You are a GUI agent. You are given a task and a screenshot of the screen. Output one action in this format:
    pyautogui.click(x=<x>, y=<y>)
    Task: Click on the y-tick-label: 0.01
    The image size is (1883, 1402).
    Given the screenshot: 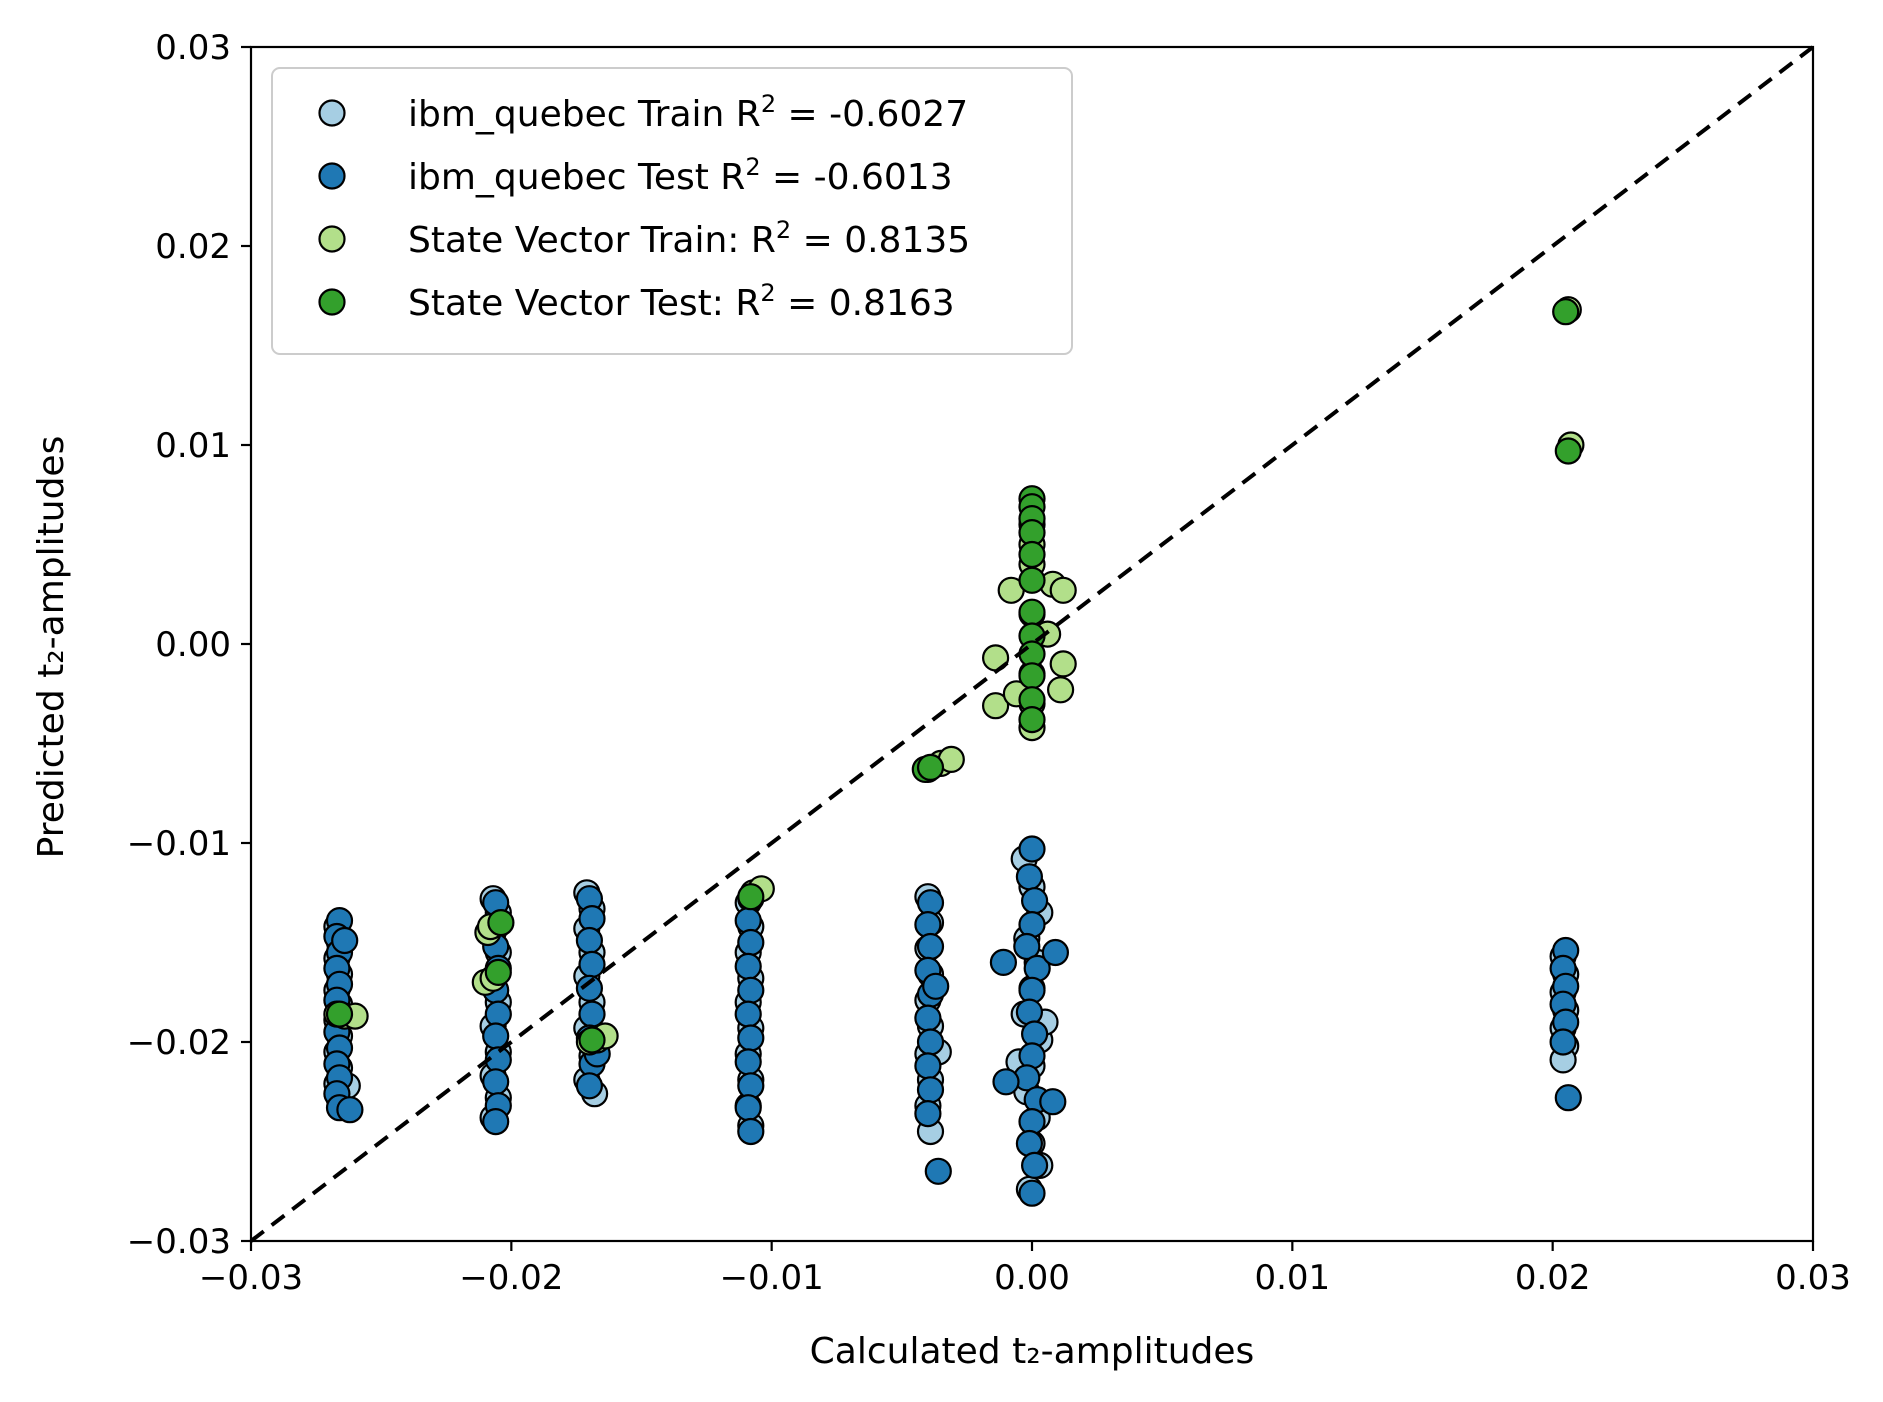 What is the action you would take?
    pyautogui.click(x=193, y=446)
    